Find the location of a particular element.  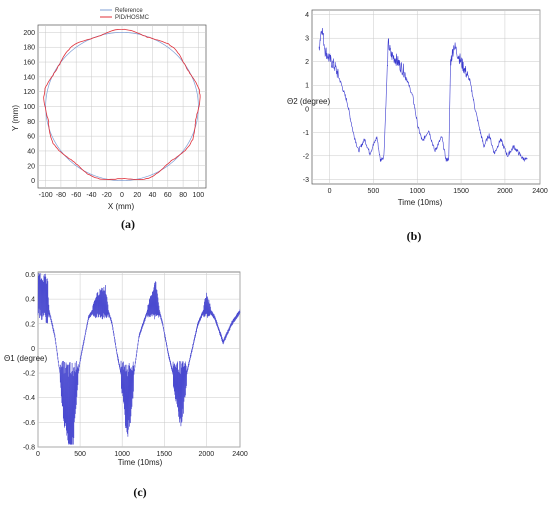

plot-frame is located at coordinates (426, 97).